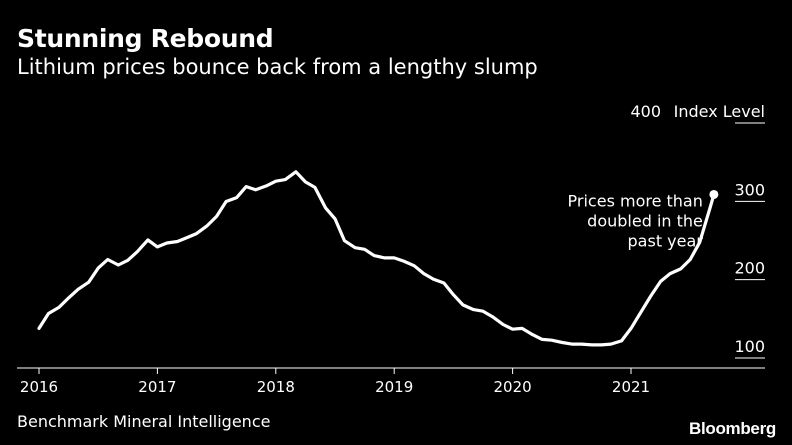 The image size is (792, 445). Describe the element at coordinates (749, 189) in the screenshot. I see `y-tick-label: 300` at that location.